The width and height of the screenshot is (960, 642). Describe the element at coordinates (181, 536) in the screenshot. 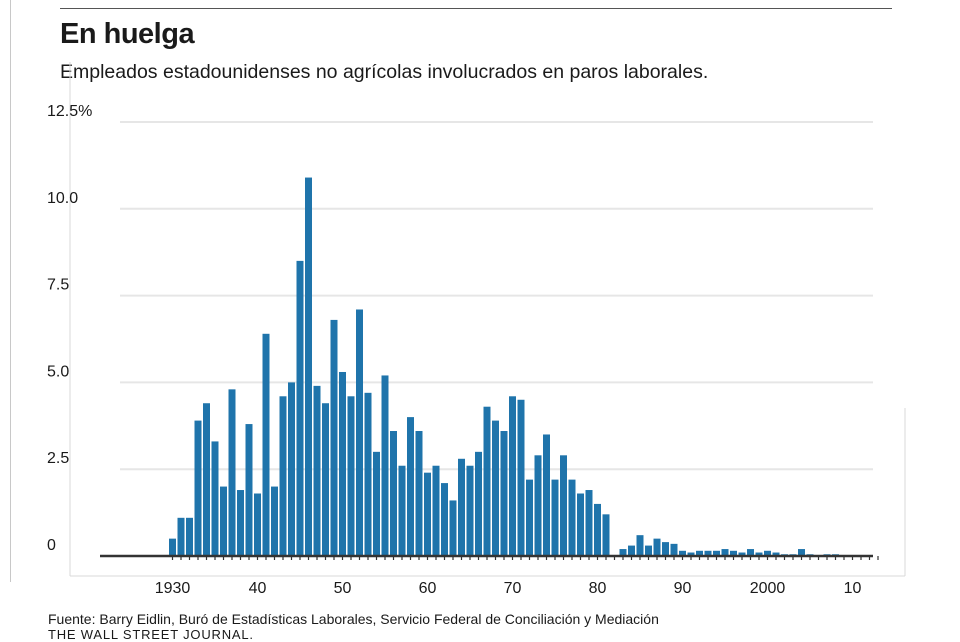

I see `bar-1931` at that location.